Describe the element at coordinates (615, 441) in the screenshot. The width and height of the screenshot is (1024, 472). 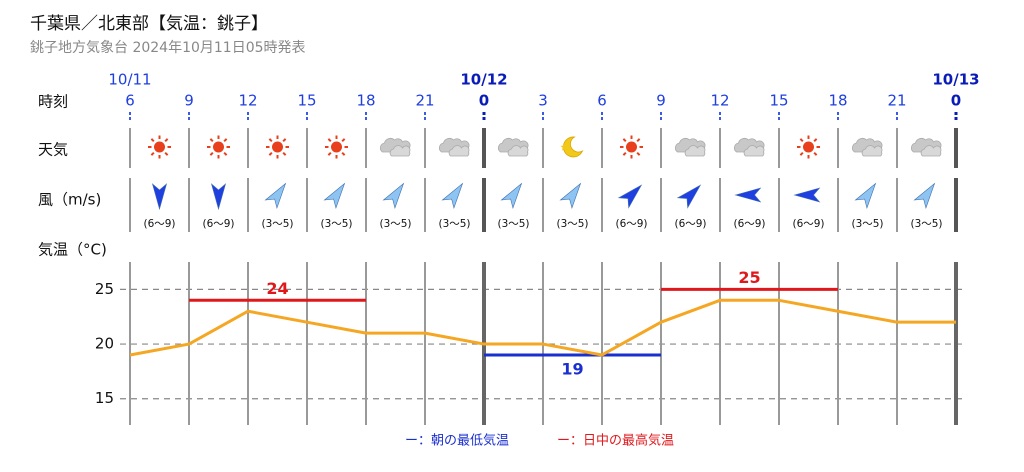
I see `legend-entry: ー：日中の最高気温` at that location.